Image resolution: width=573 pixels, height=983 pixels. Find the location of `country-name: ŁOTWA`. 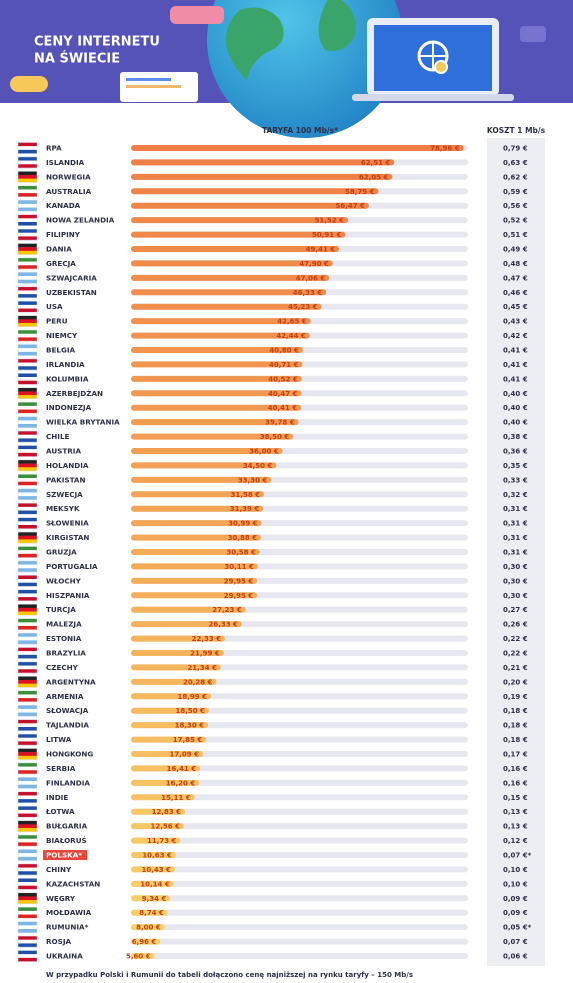

country-name: ŁOTWA is located at coordinates (60, 811).